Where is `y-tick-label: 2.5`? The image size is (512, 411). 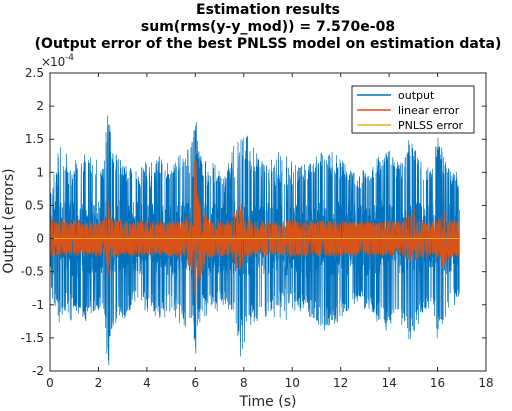
y-tick-label: 2.5 is located at coordinates (34, 73).